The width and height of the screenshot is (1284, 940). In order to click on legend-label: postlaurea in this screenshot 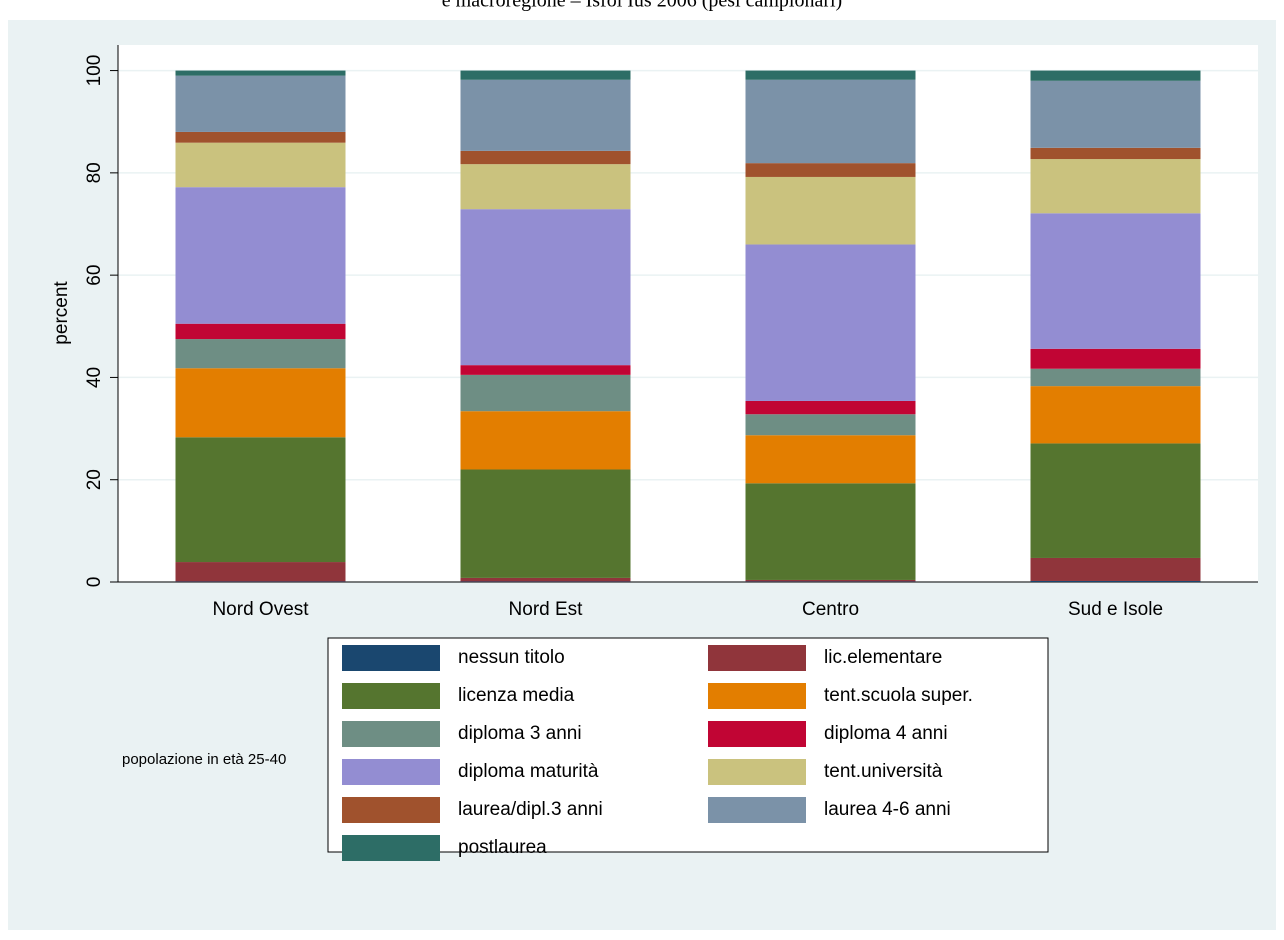, I will do `click(502, 847)`.